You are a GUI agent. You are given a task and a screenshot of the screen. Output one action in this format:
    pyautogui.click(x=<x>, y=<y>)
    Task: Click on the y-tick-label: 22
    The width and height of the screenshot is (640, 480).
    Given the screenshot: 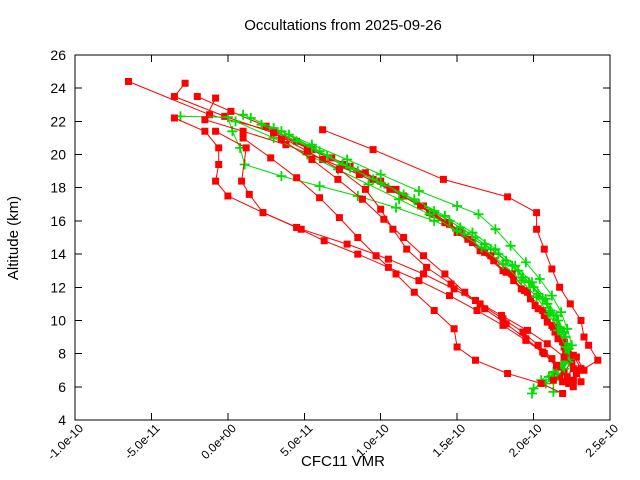 What is the action you would take?
    pyautogui.click(x=58, y=121)
    